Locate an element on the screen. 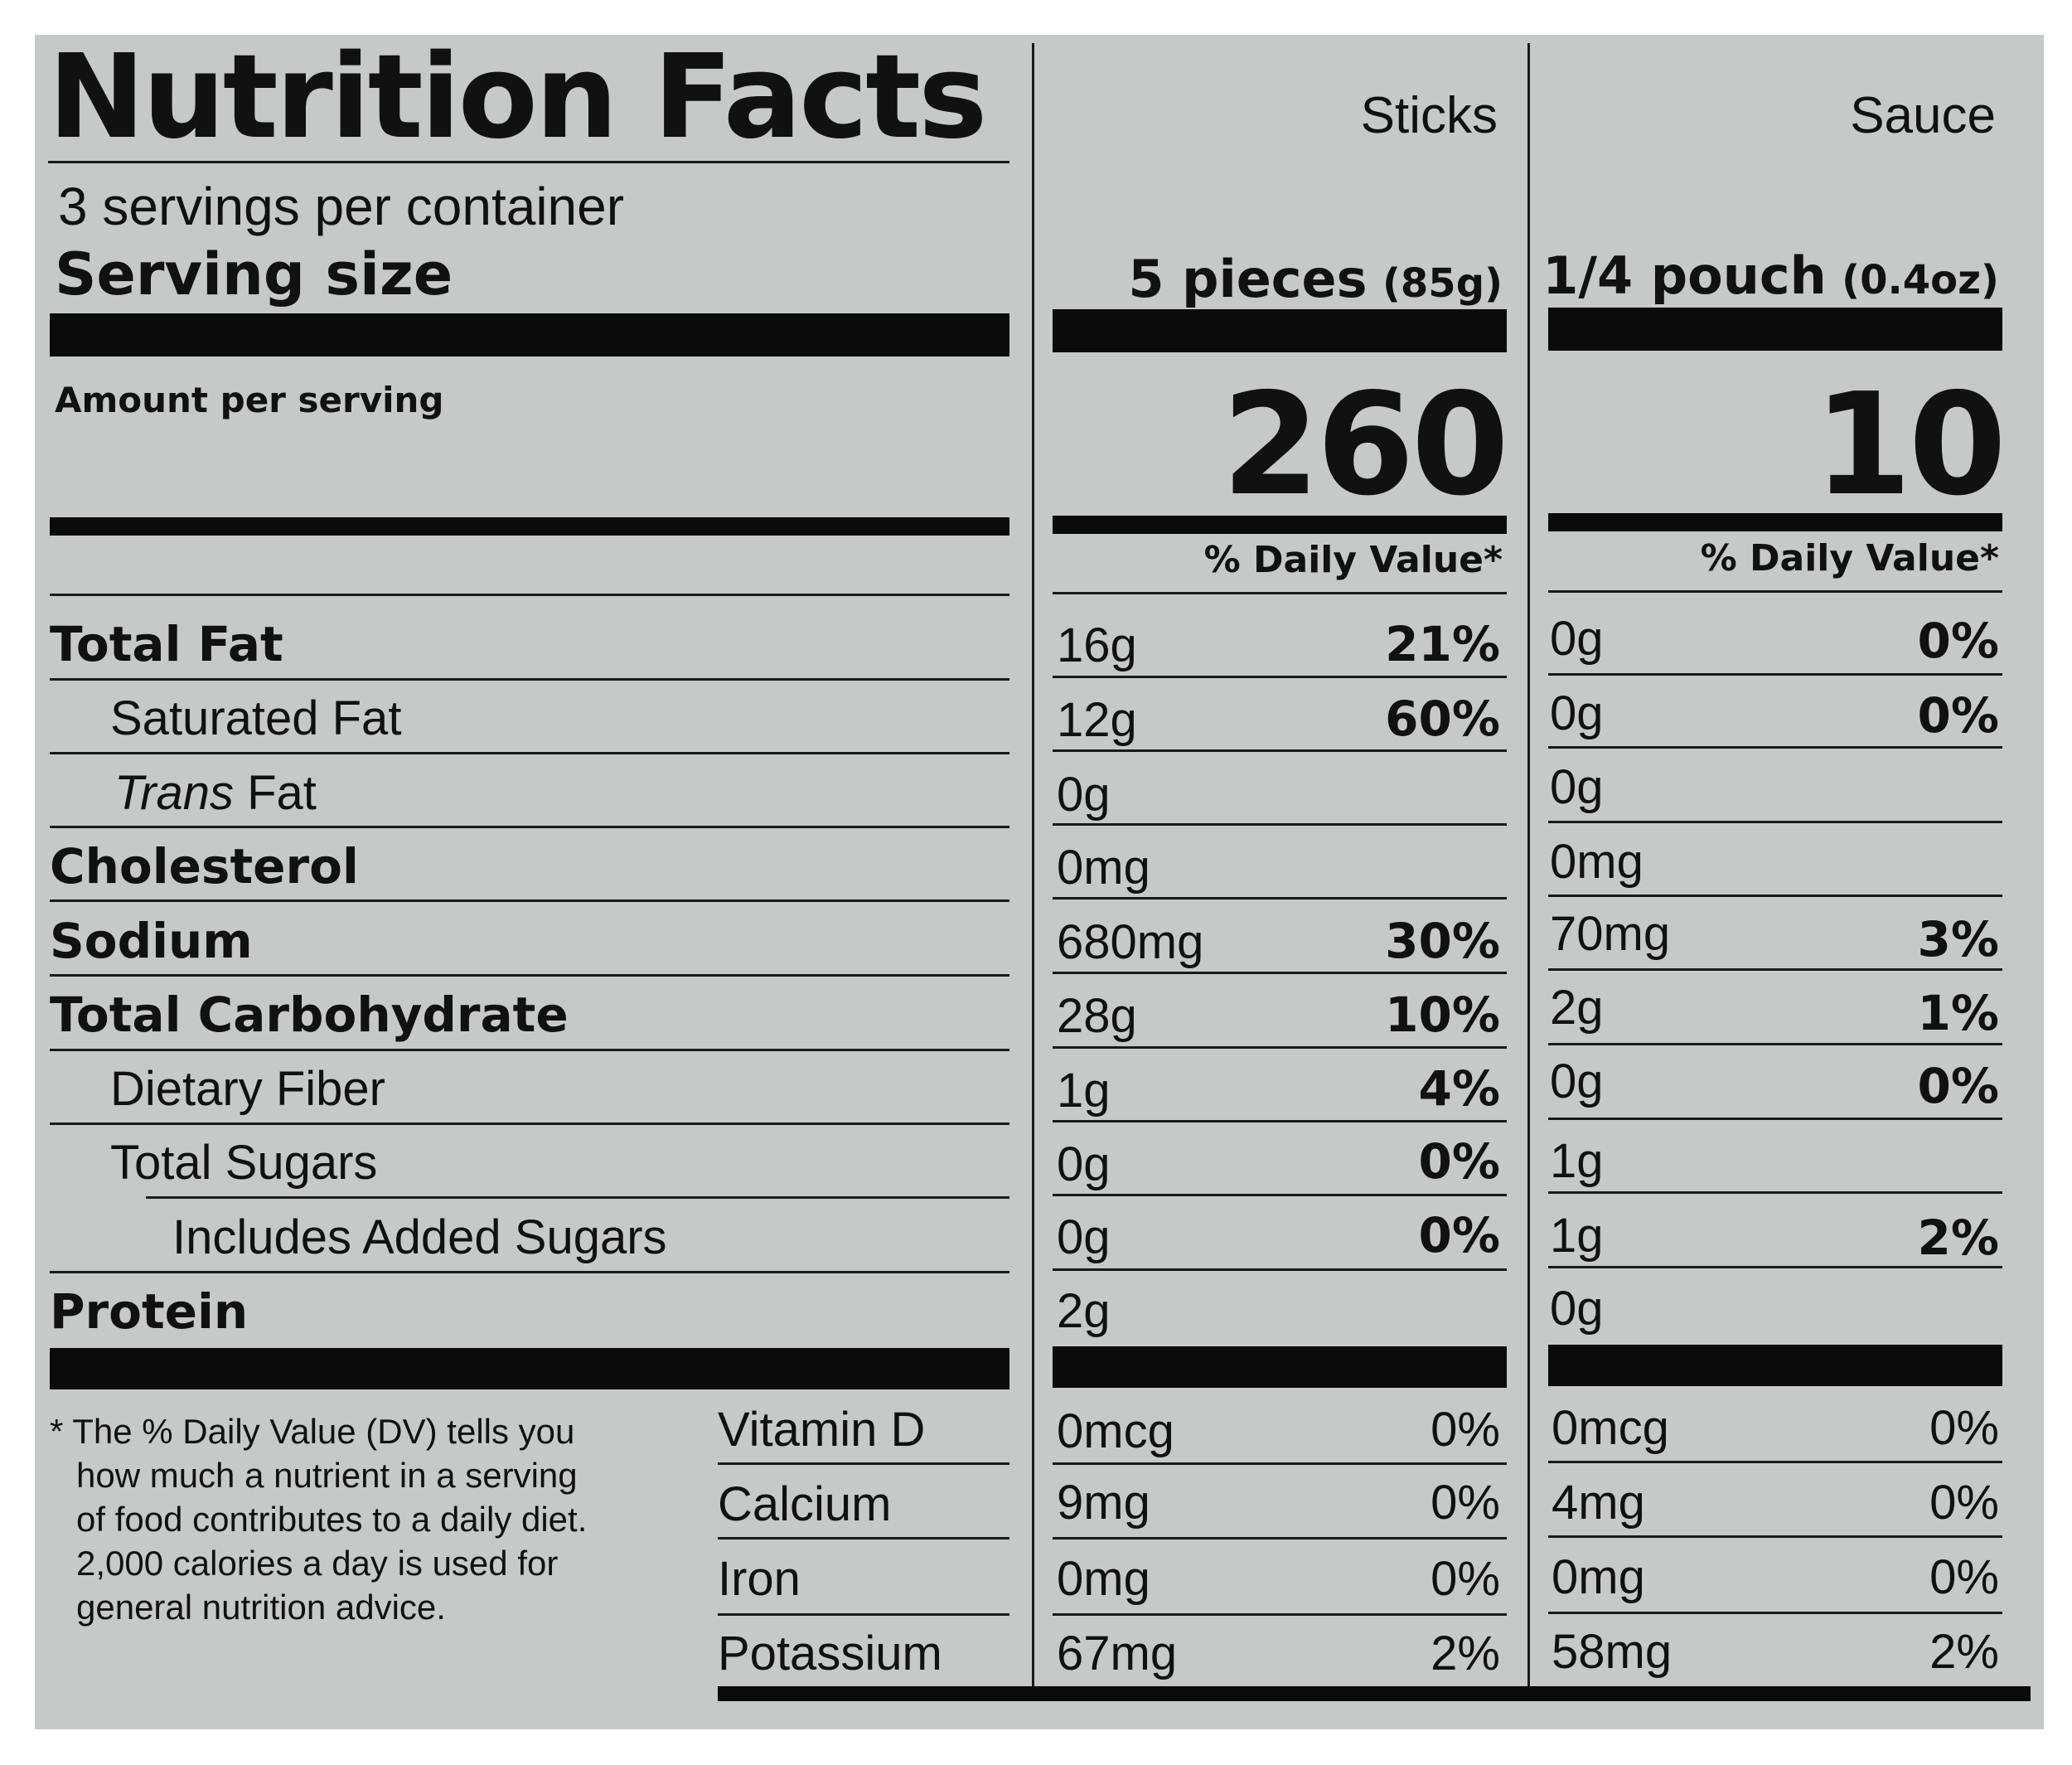  sticks-dv-dietary-fiber: 4% is located at coordinates (1459, 1088).